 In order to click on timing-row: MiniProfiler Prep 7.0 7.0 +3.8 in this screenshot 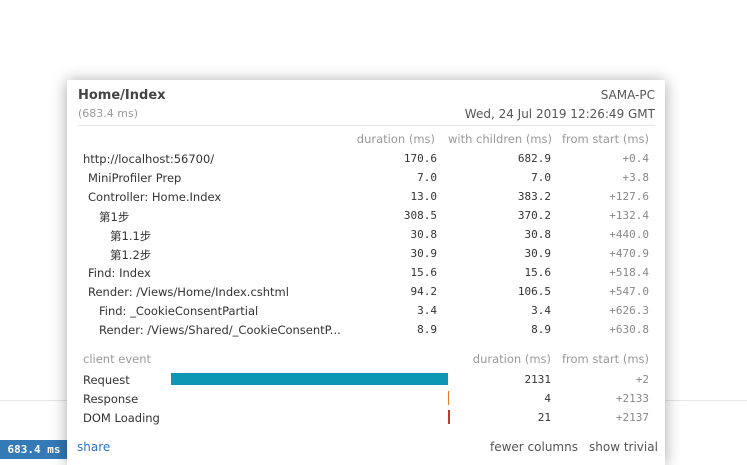, I will do `click(366, 180)`.